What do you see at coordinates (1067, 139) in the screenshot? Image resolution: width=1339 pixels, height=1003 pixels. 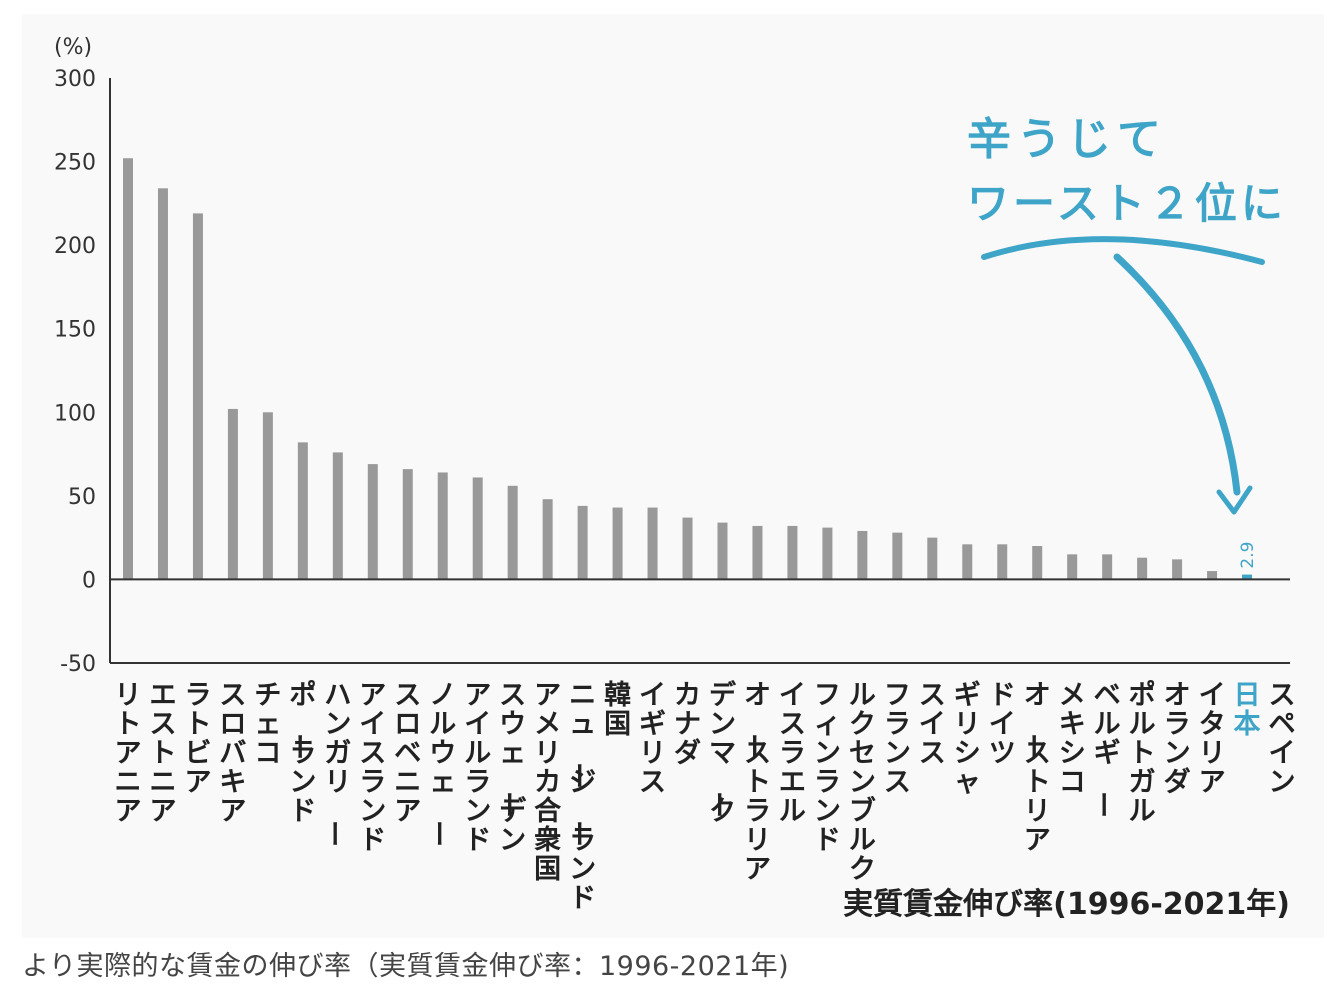 I see `annotation-line1: 辛うじて` at bounding box center [1067, 139].